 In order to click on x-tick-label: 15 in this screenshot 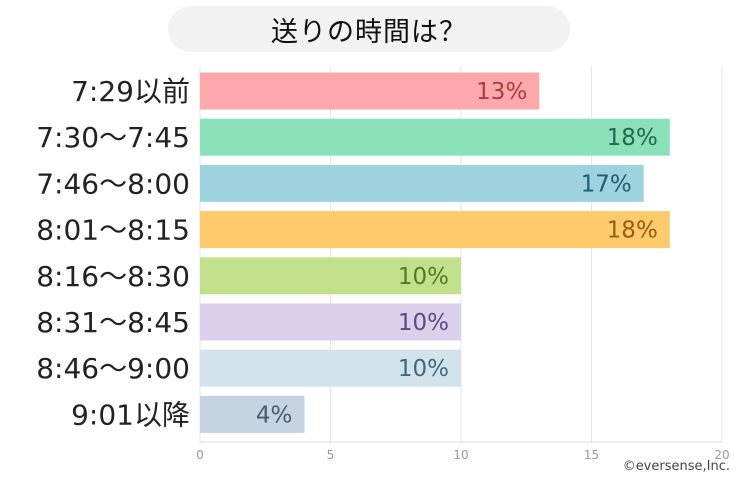, I will do `click(591, 455)`.